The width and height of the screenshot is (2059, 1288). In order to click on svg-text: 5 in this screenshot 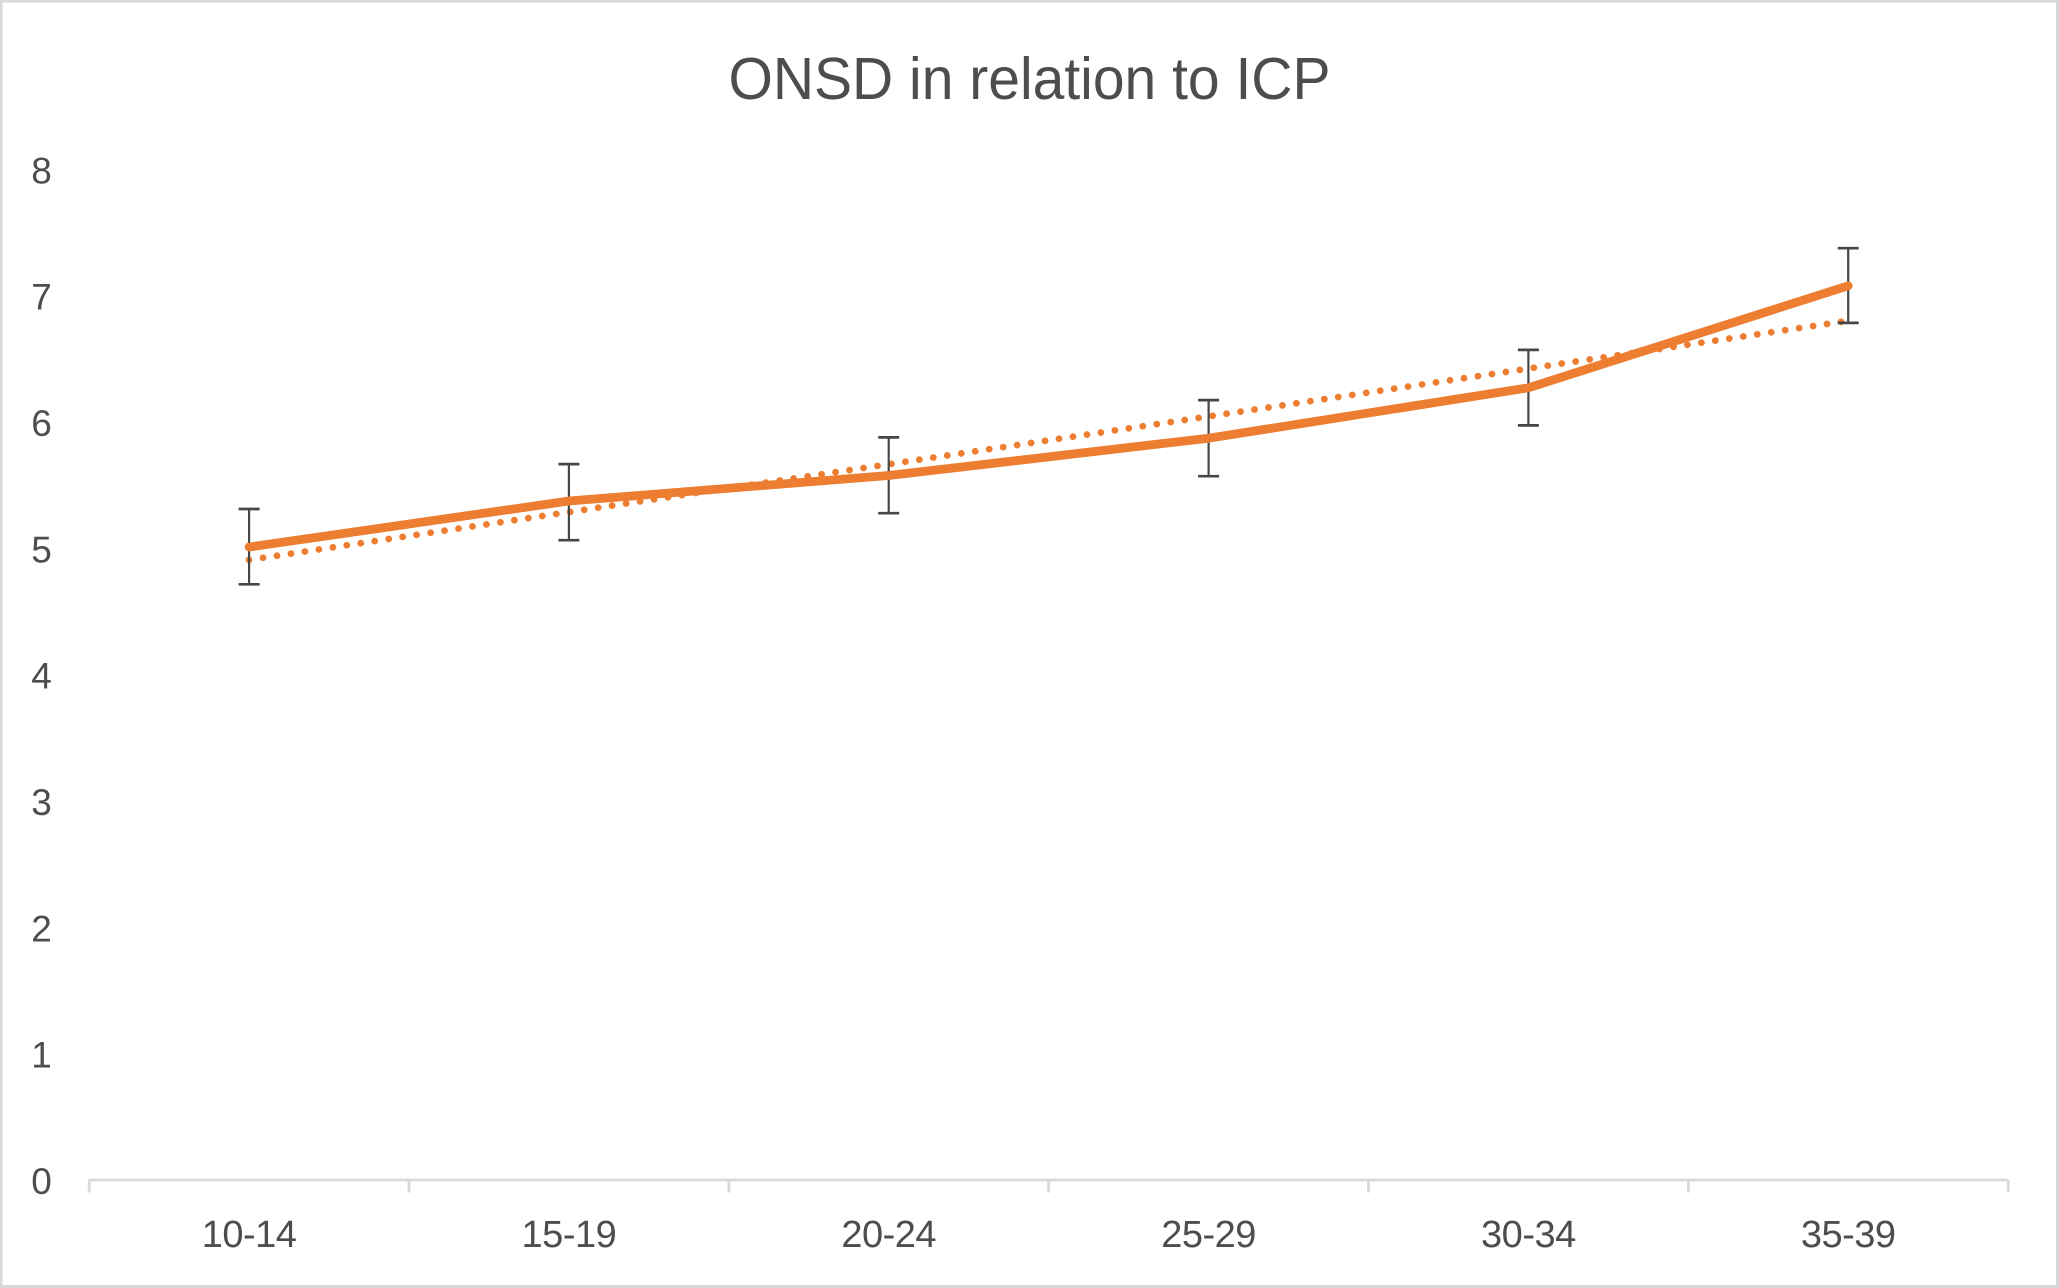, I will do `click(41, 549)`.